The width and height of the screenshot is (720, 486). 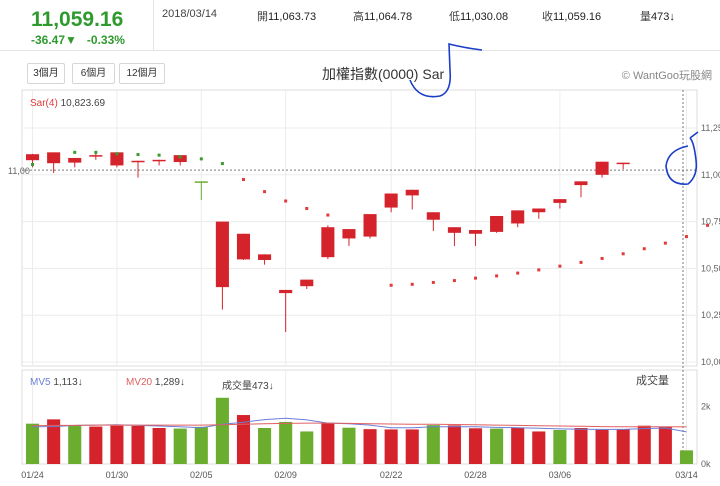 I want to click on volume-legend-value: 473↓, so click(x=263, y=386).